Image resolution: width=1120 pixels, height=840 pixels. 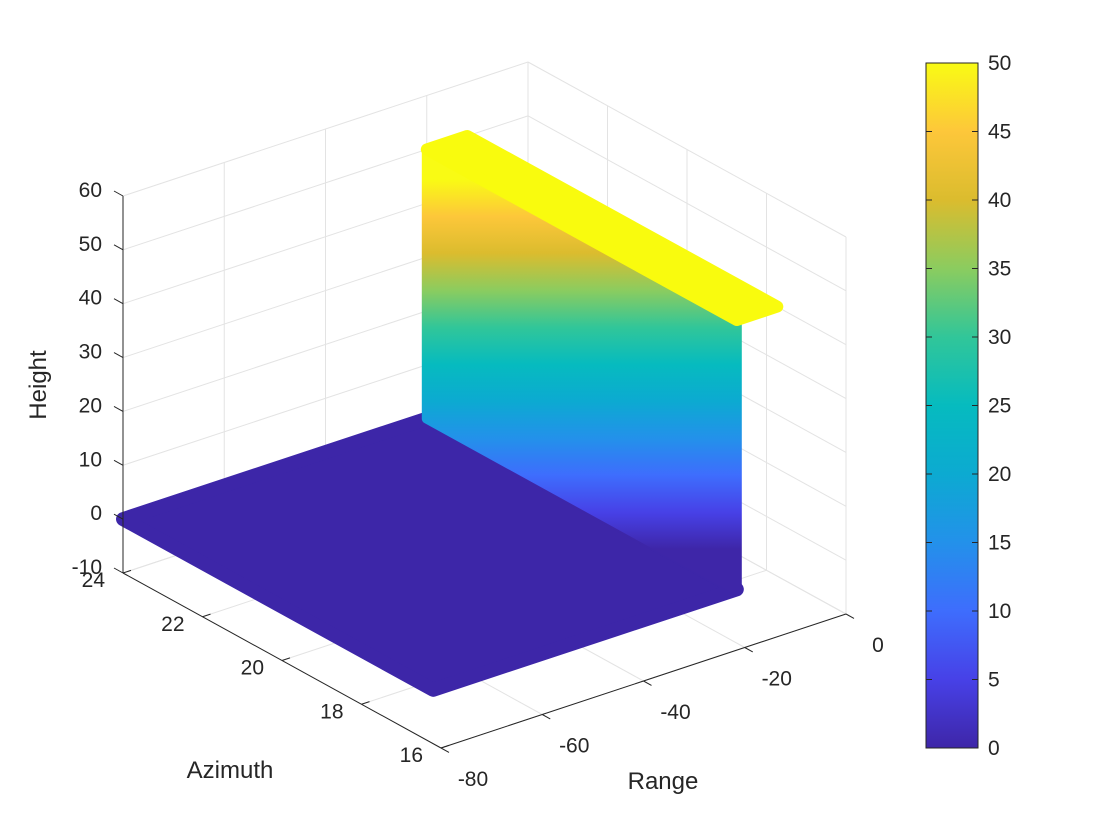 What do you see at coordinates (252, 668) in the screenshot?
I see `y-tick-label: 20` at bounding box center [252, 668].